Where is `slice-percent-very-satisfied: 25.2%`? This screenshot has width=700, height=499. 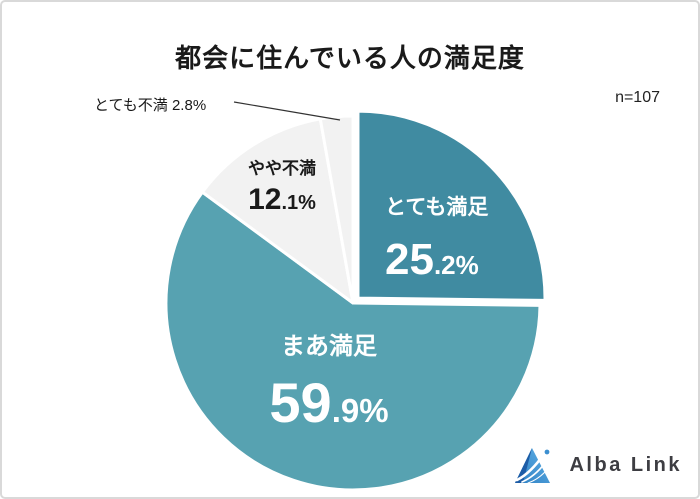
slice-percent-very-satisfied: 25.2% is located at coordinates (436, 260).